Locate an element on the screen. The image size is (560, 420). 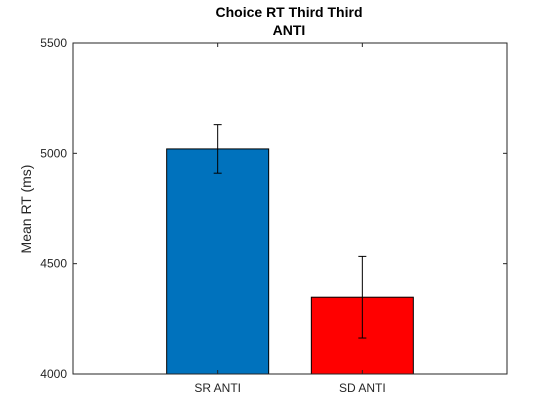
x-tick-label: SD ANTI is located at coordinates (362, 388).